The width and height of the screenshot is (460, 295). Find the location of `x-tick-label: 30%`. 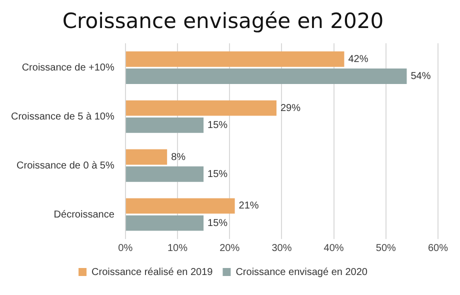

x-tick-label: 30% is located at coordinates (282, 248).